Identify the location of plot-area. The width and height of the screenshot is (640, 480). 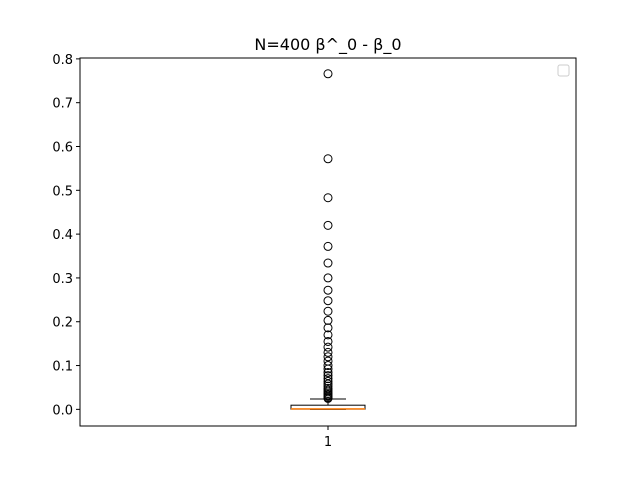
(328, 239).